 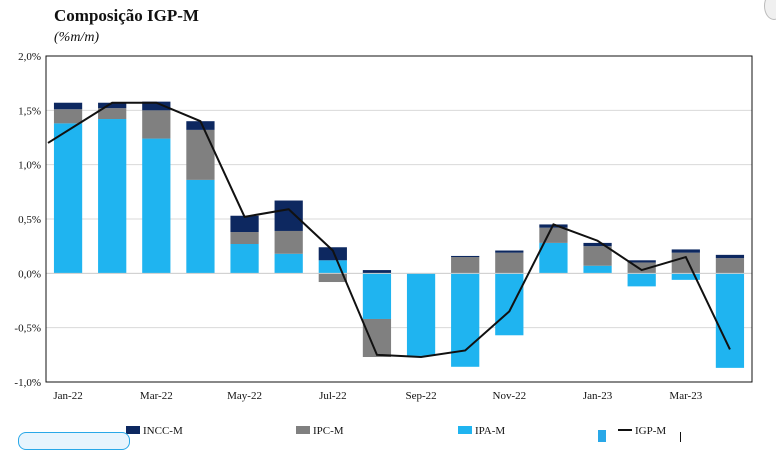 I want to click on x-tick-label: Jan-23, so click(x=598, y=396).